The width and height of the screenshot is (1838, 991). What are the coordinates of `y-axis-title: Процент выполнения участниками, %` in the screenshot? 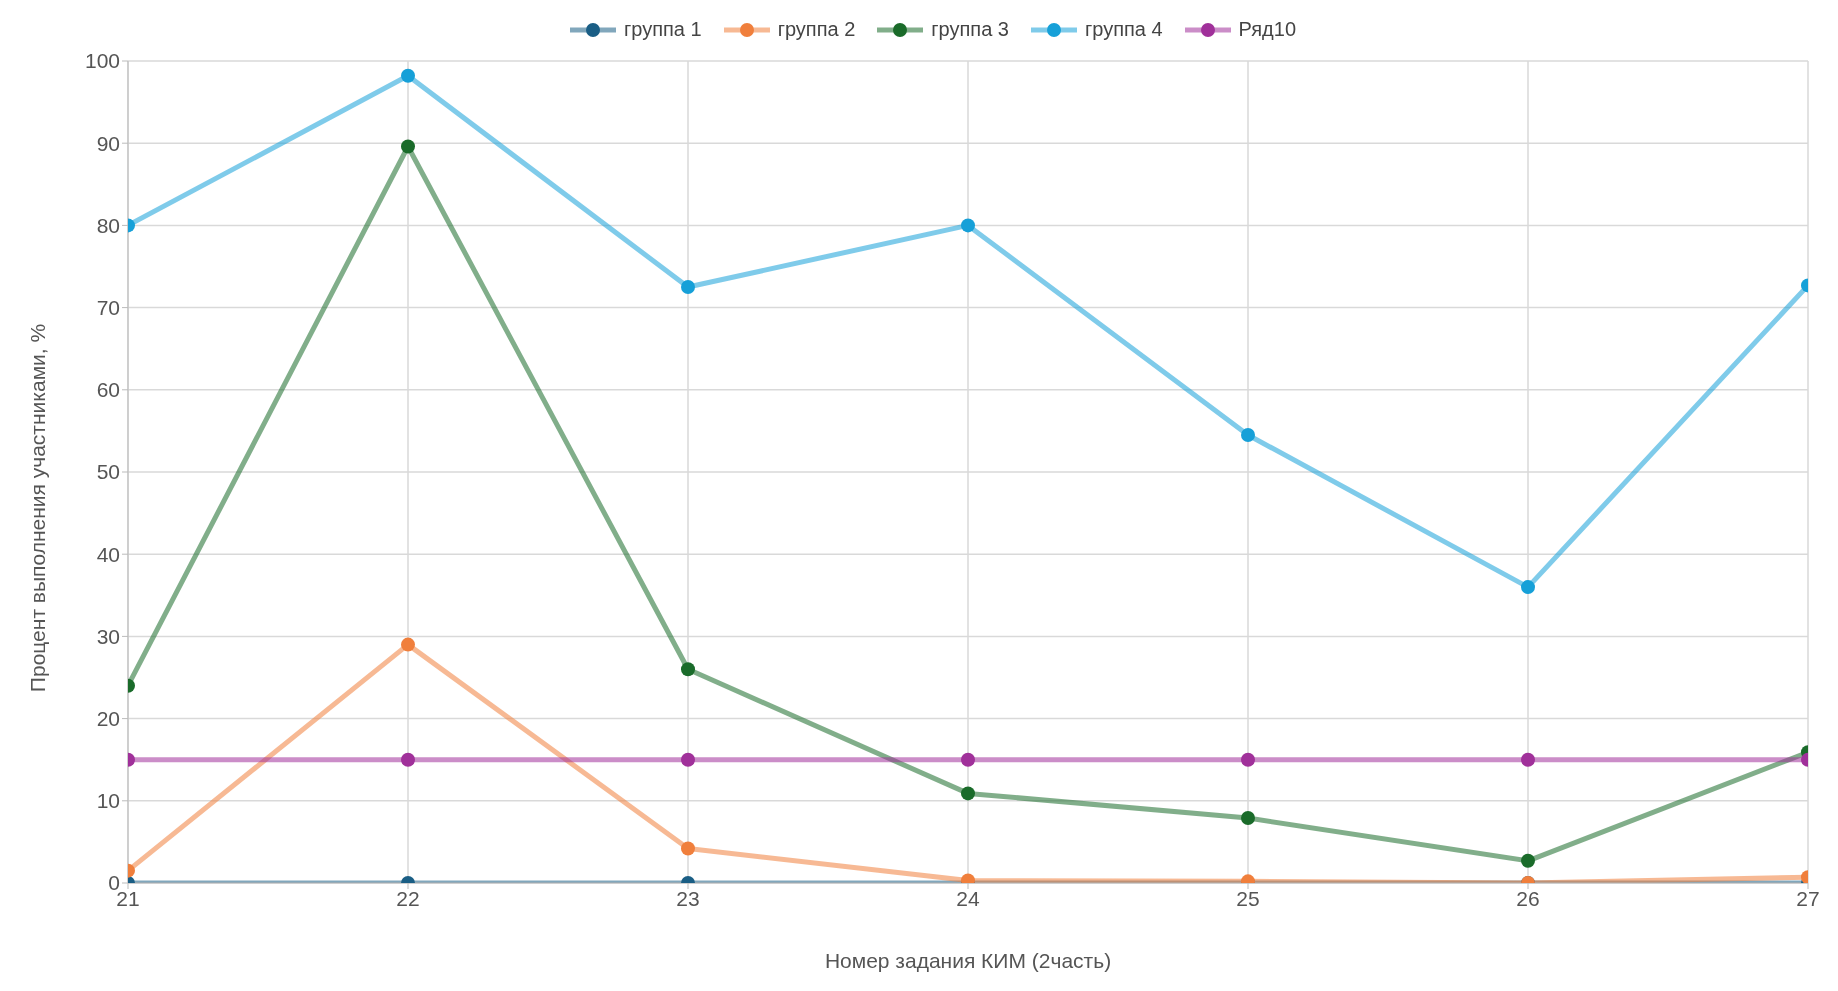 It's located at (38, 508).